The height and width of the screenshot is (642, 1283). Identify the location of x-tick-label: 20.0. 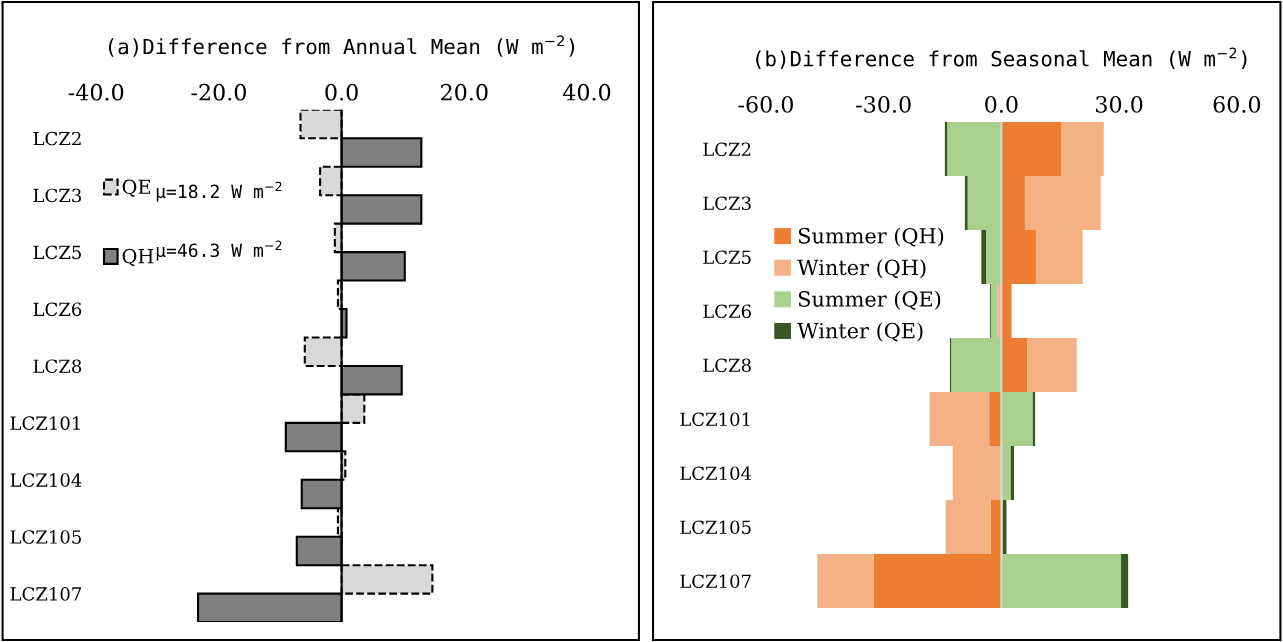
(464, 92).